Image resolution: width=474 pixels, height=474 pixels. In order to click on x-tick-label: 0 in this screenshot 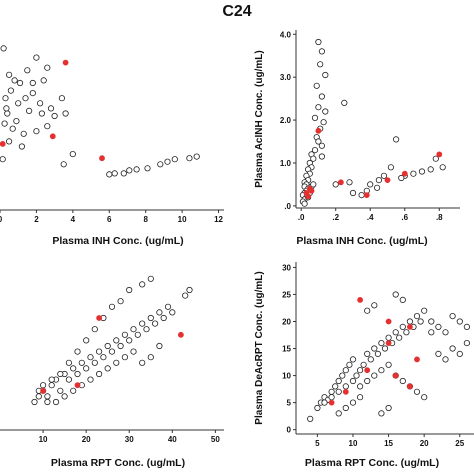, I will do `click(1, 219)`.